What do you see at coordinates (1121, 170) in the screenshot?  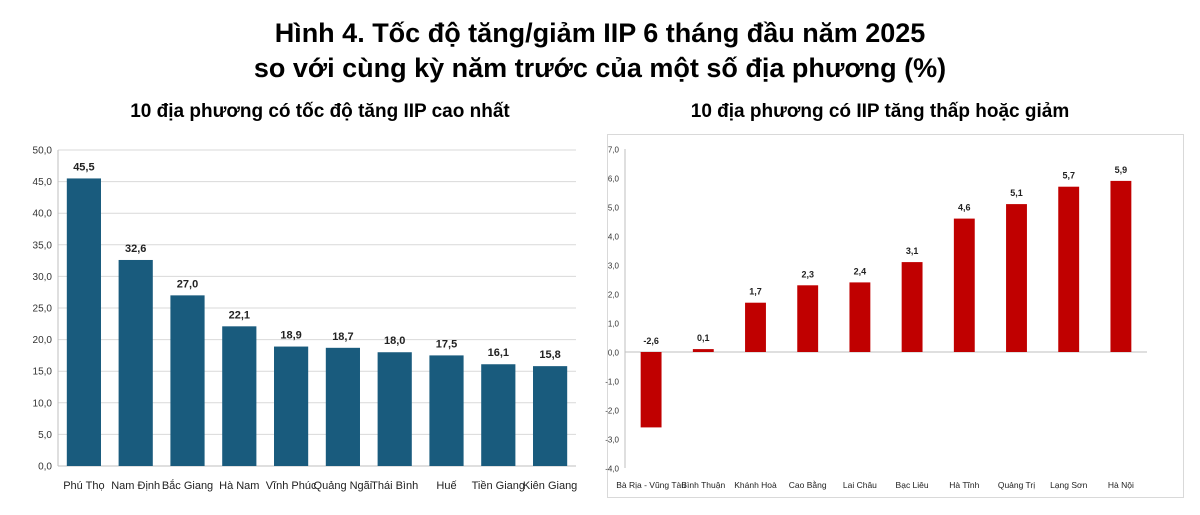 I see `right-chart-data-label: 5,9` at bounding box center [1121, 170].